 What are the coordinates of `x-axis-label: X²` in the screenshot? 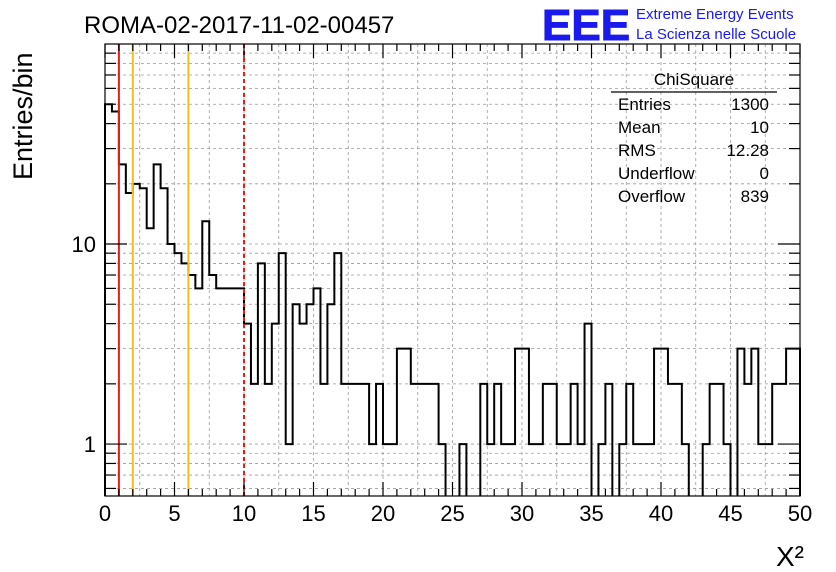 It's located at (790, 556).